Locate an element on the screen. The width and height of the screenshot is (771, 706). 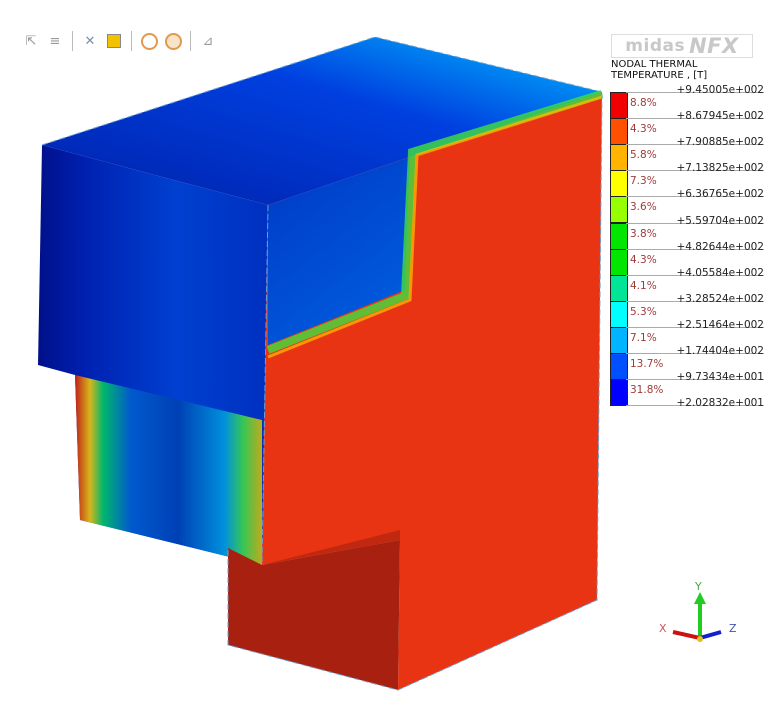
legend-value: +6.36765e+002 is located at coordinates (720, 194).